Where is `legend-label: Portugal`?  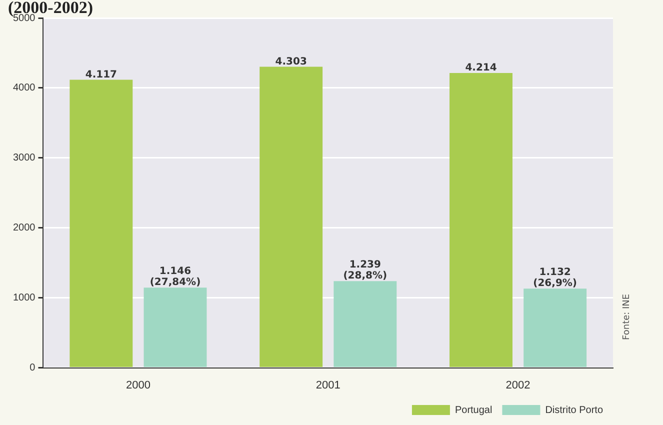 legend-label: Portugal is located at coordinates (473, 410).